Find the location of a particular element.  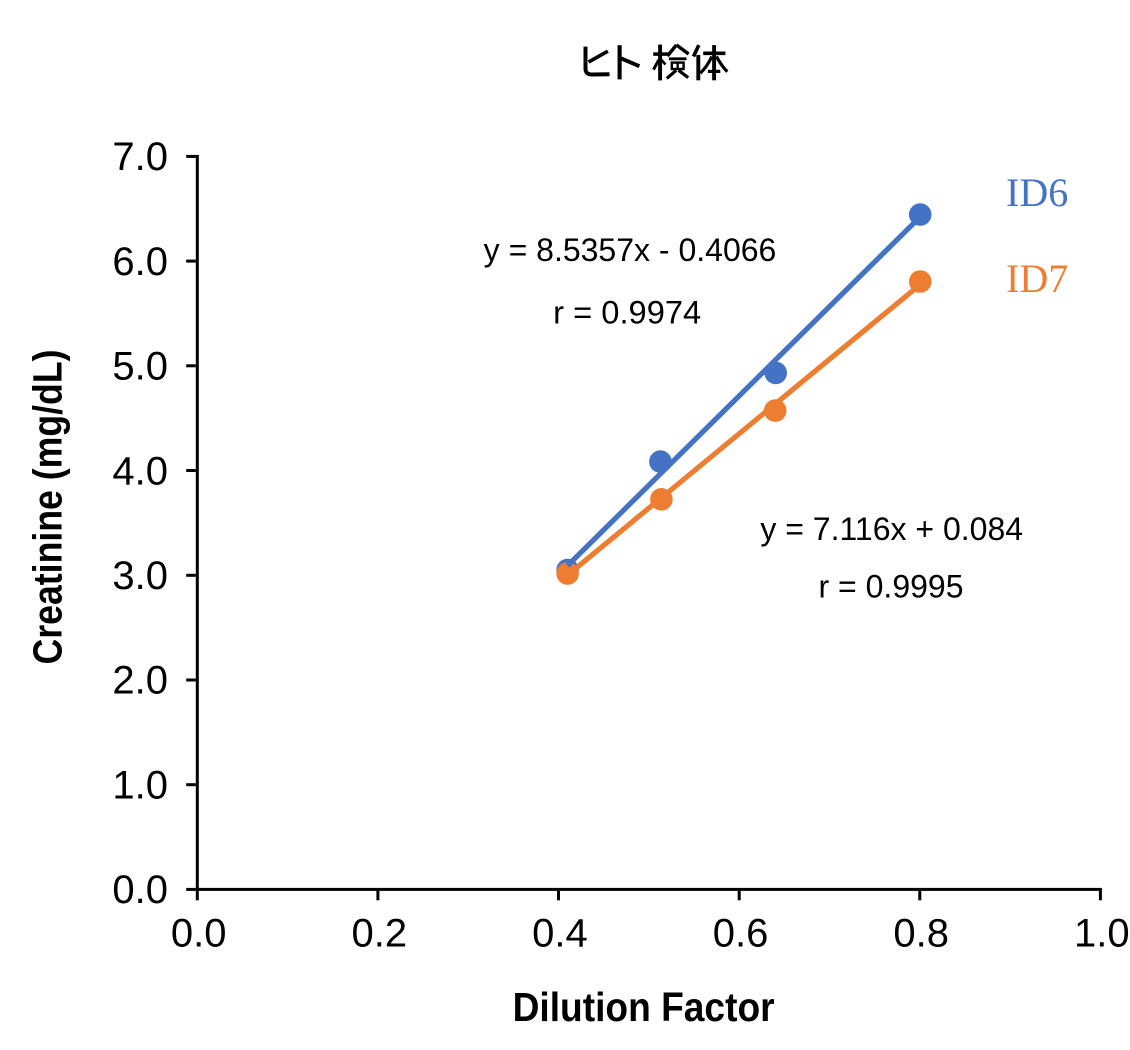

svg-text: ID6 is located at coordinates (1037, 192).